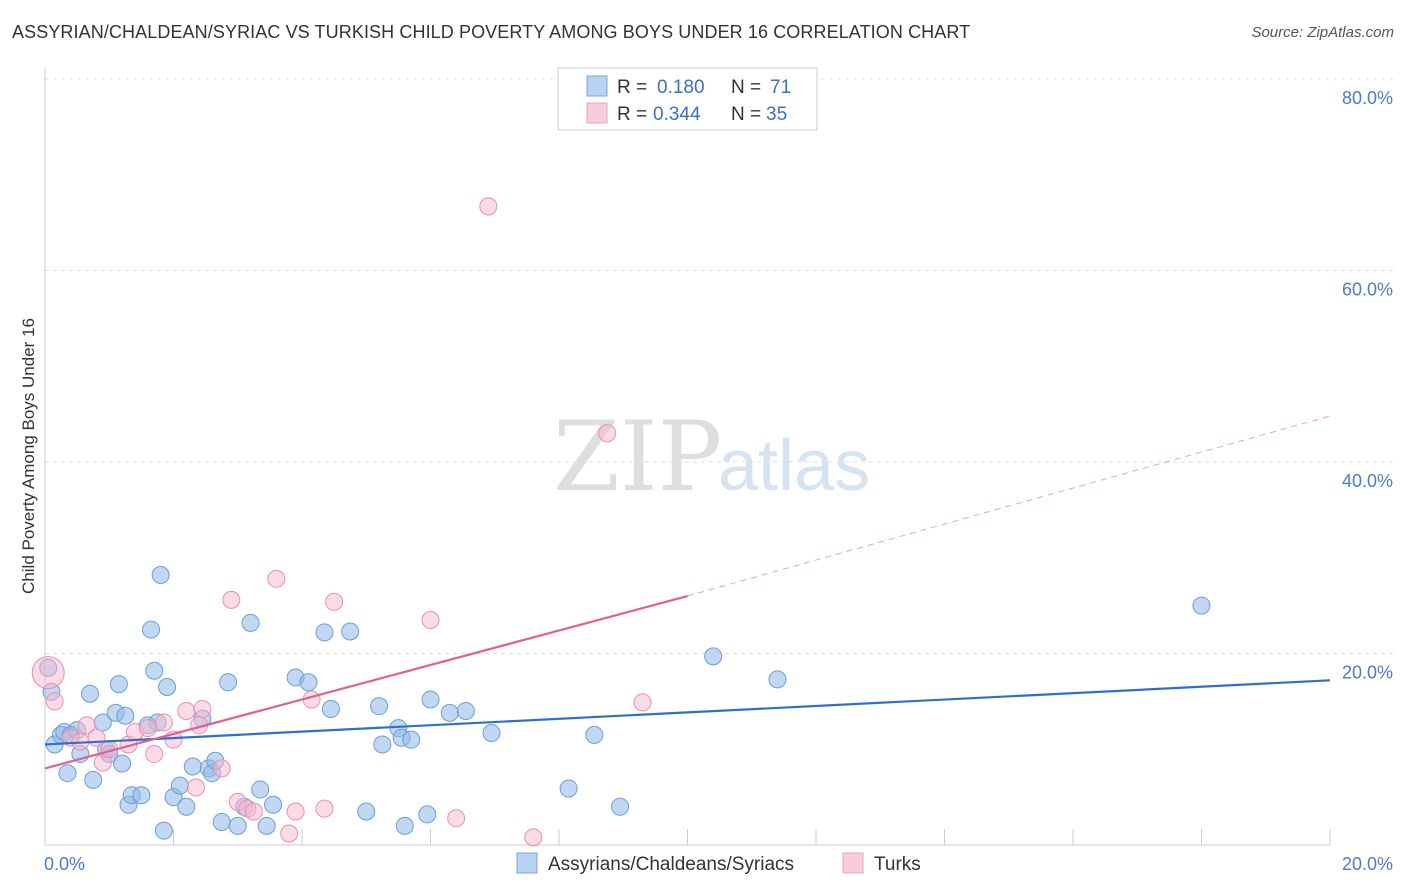  Describe the element at coordinates (794, 466) in the screenshot. I see `watermark-atlas: atlas` at that location.